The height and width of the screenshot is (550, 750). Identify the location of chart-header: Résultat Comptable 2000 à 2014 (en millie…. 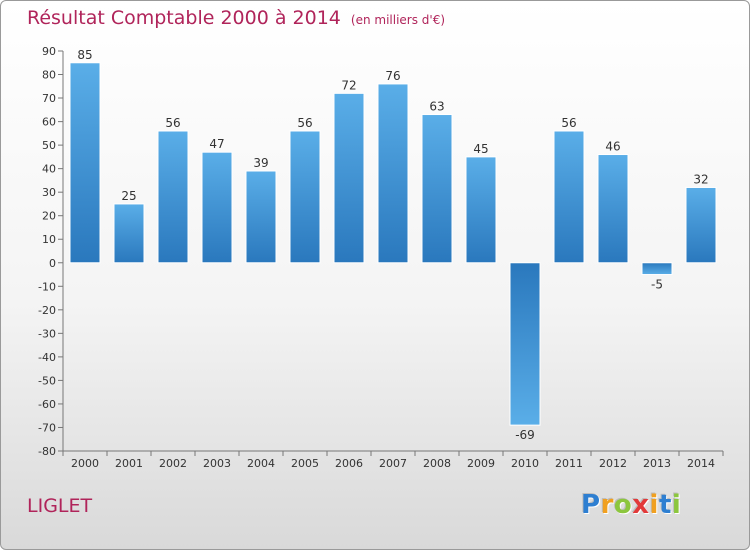
(236, 18).